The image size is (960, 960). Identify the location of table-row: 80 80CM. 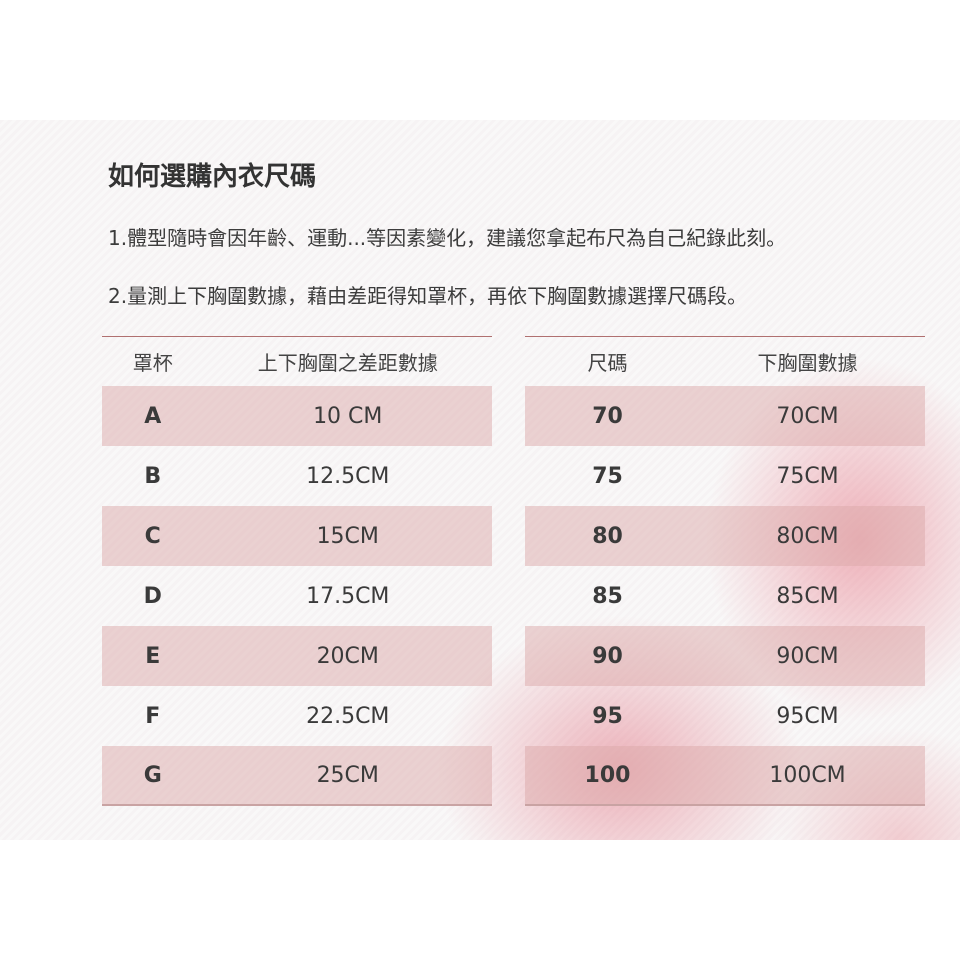
(725, 536).